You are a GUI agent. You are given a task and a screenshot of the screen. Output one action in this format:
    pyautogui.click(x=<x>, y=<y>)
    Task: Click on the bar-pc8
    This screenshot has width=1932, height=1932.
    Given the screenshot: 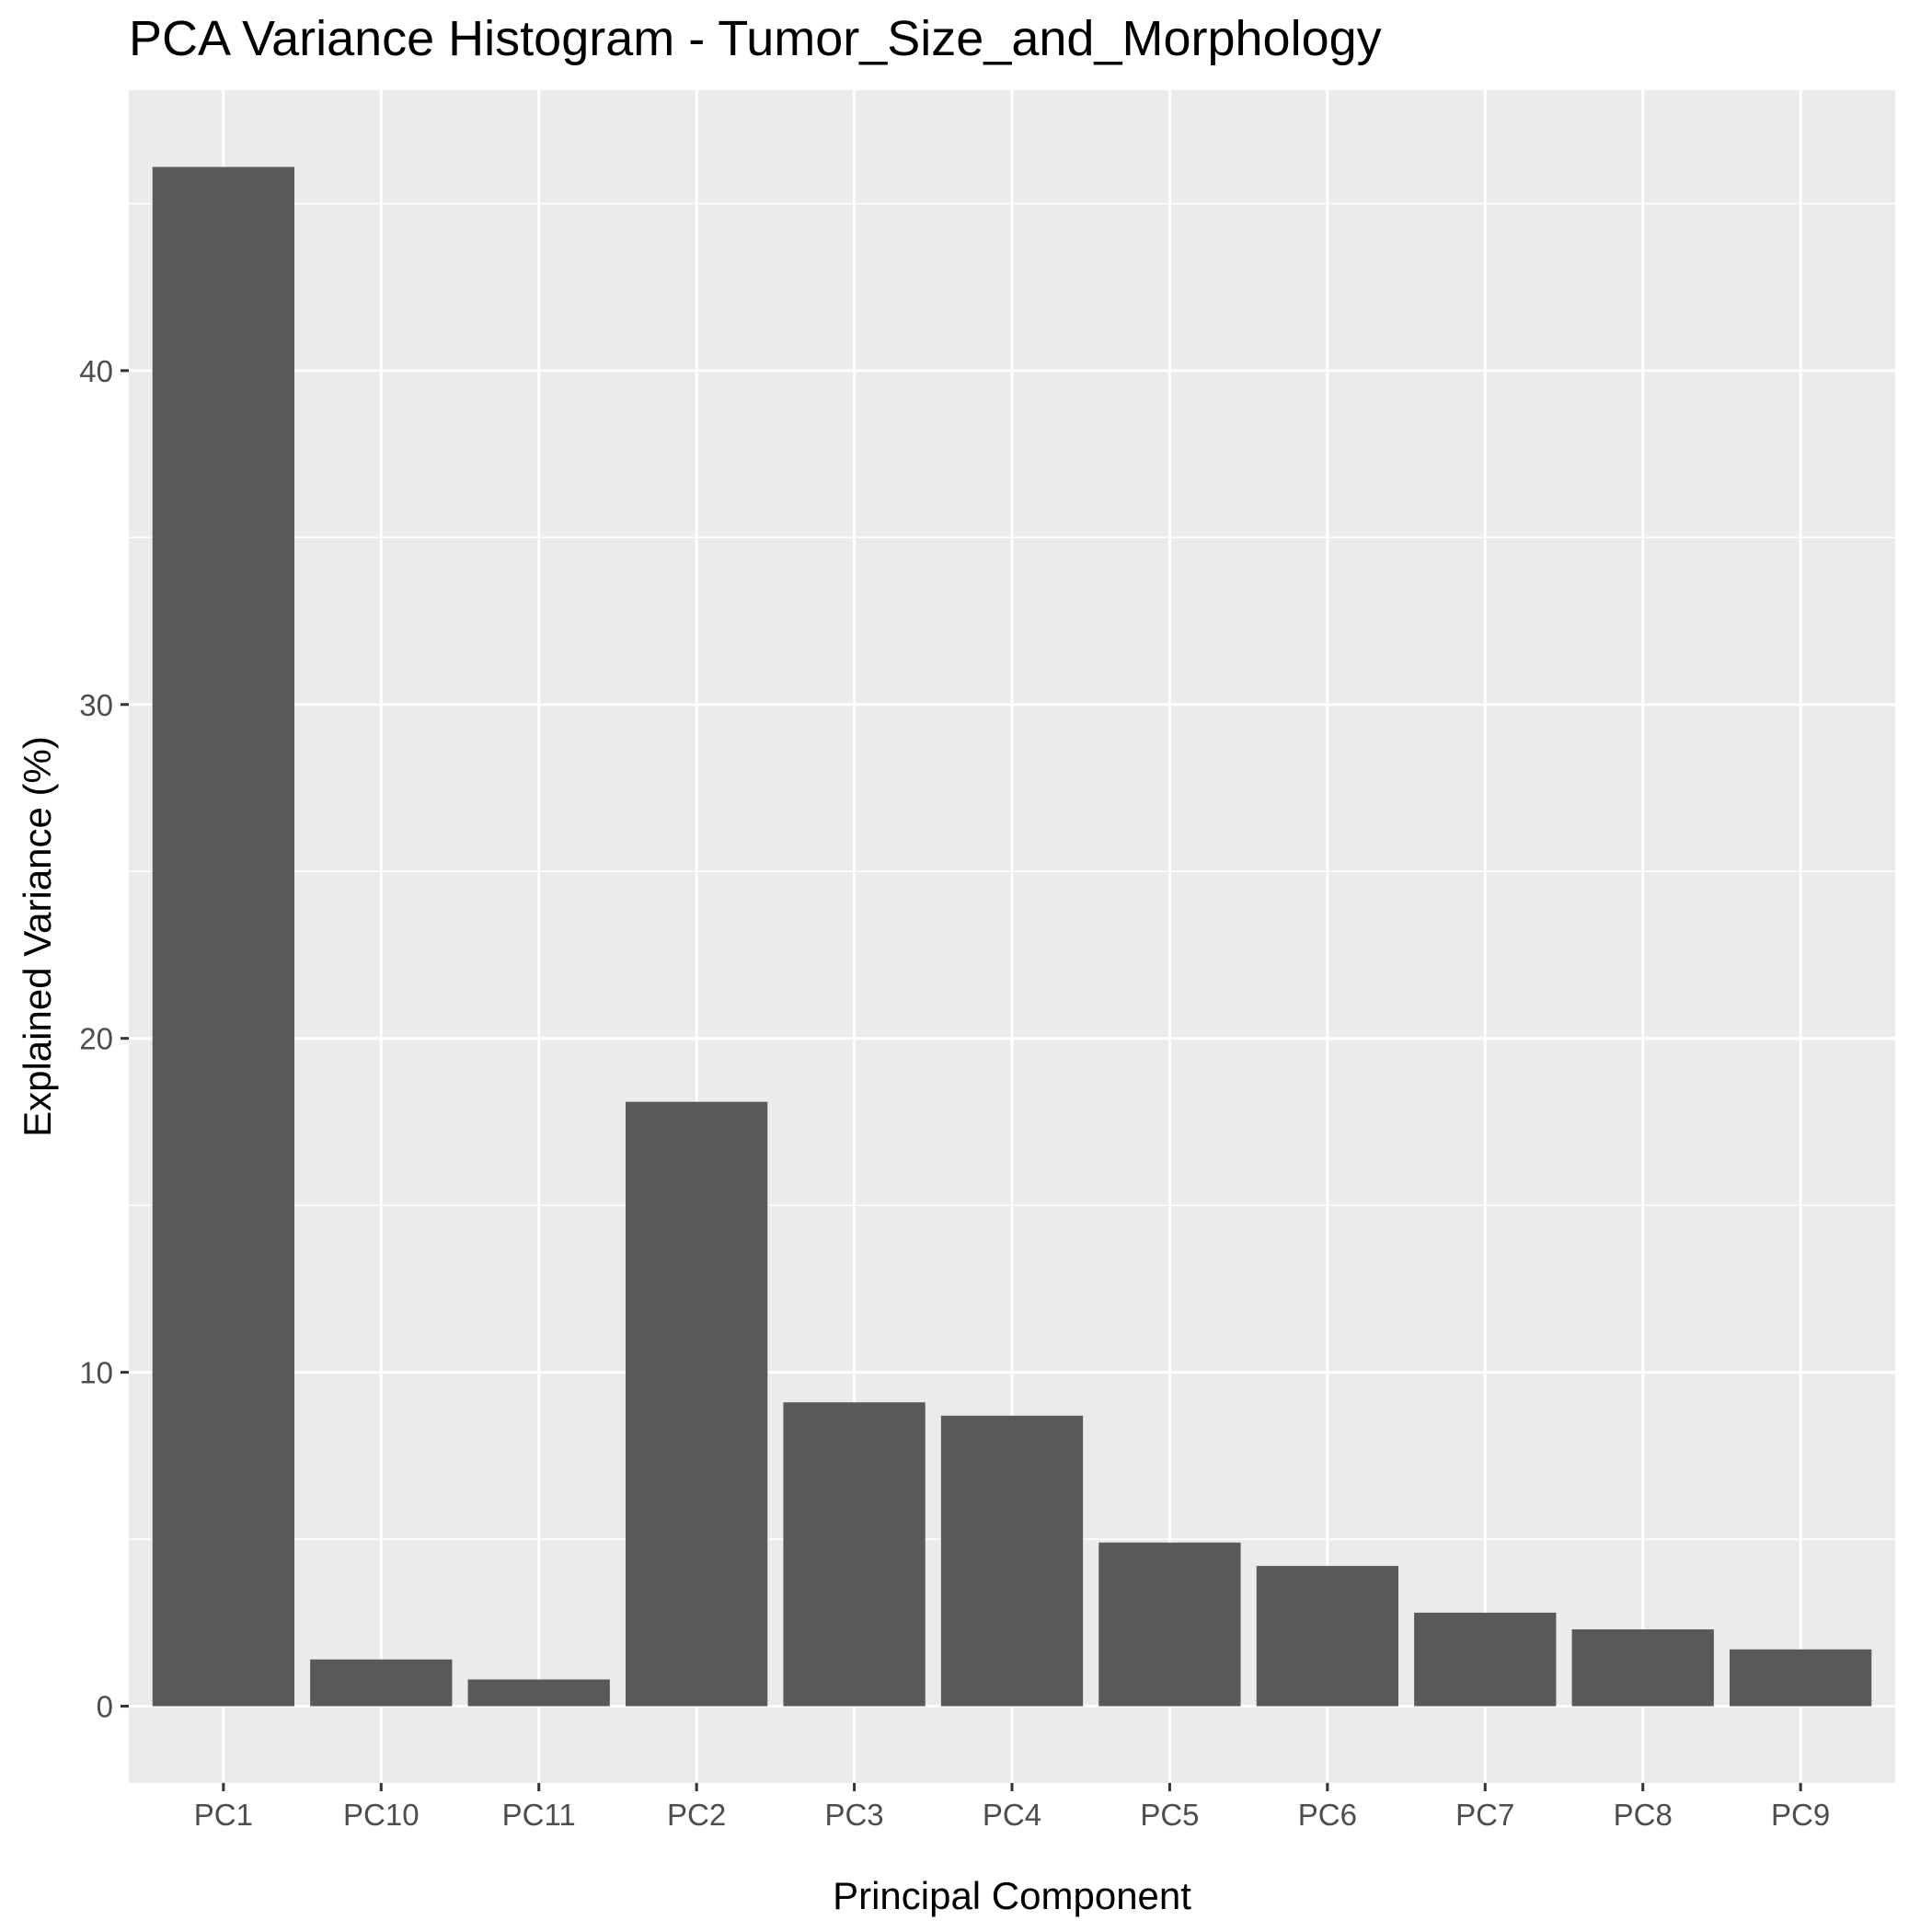 What is the action you would take?
    pyautogui.click(x=1642, y=1668)
    